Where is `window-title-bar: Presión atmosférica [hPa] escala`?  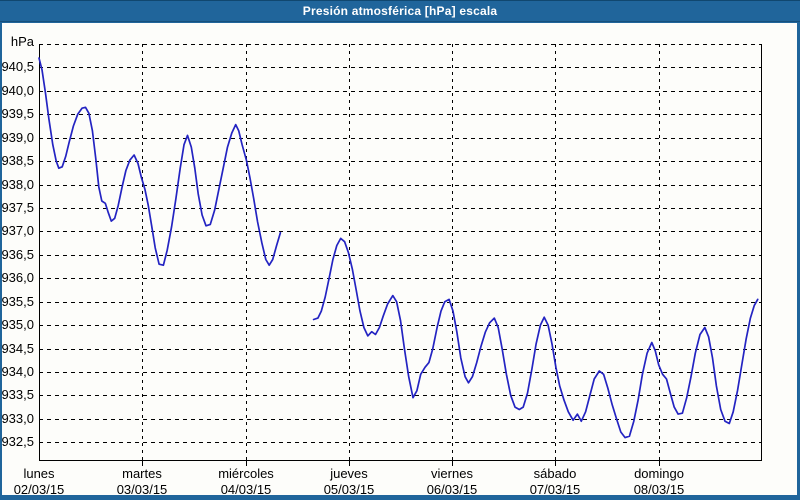 window-title-bar: Presión atmosférica [hPa] escala is located at coordinates (400, 11).